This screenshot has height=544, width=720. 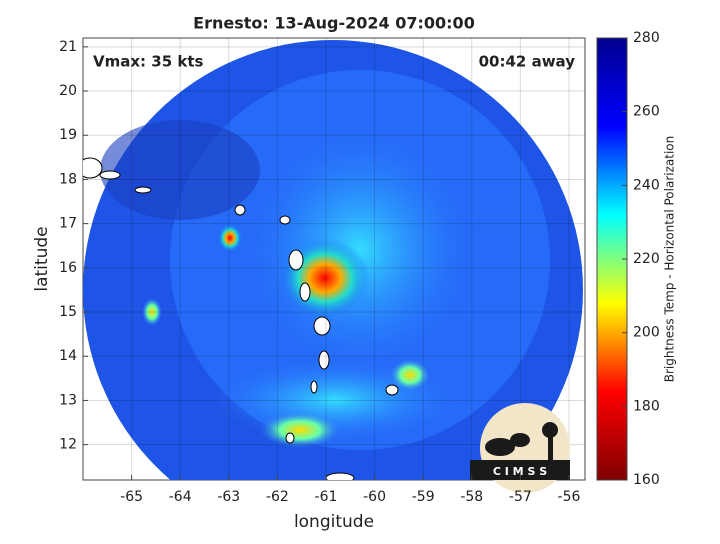 I want to click on y-axis-label: latitude, so click(x=42, y=258).